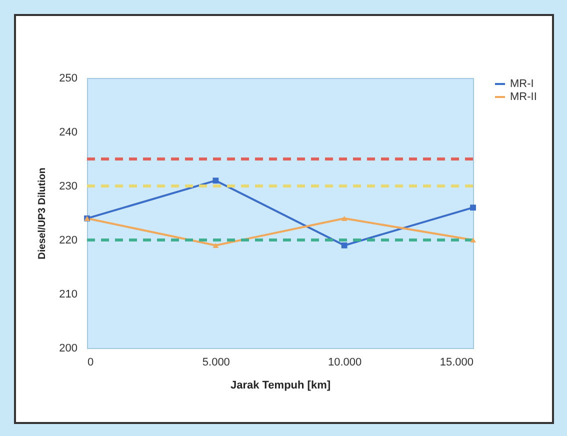  What do you see at coordinates (68, 186) in the screenshot?
I see `y-tick-label: 230` at bounding box center [68, 186].